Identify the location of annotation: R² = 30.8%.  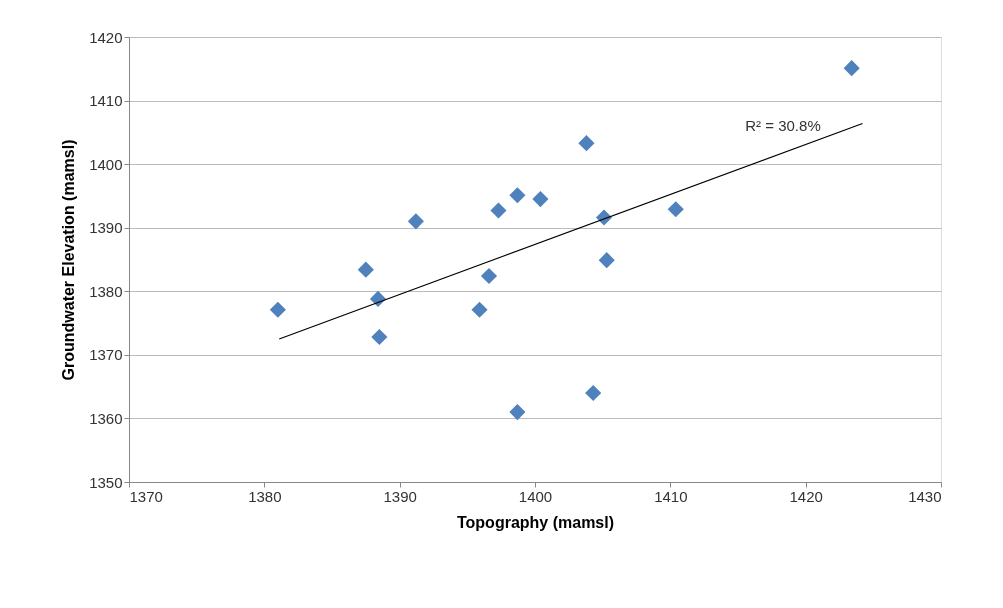
(783, 125).